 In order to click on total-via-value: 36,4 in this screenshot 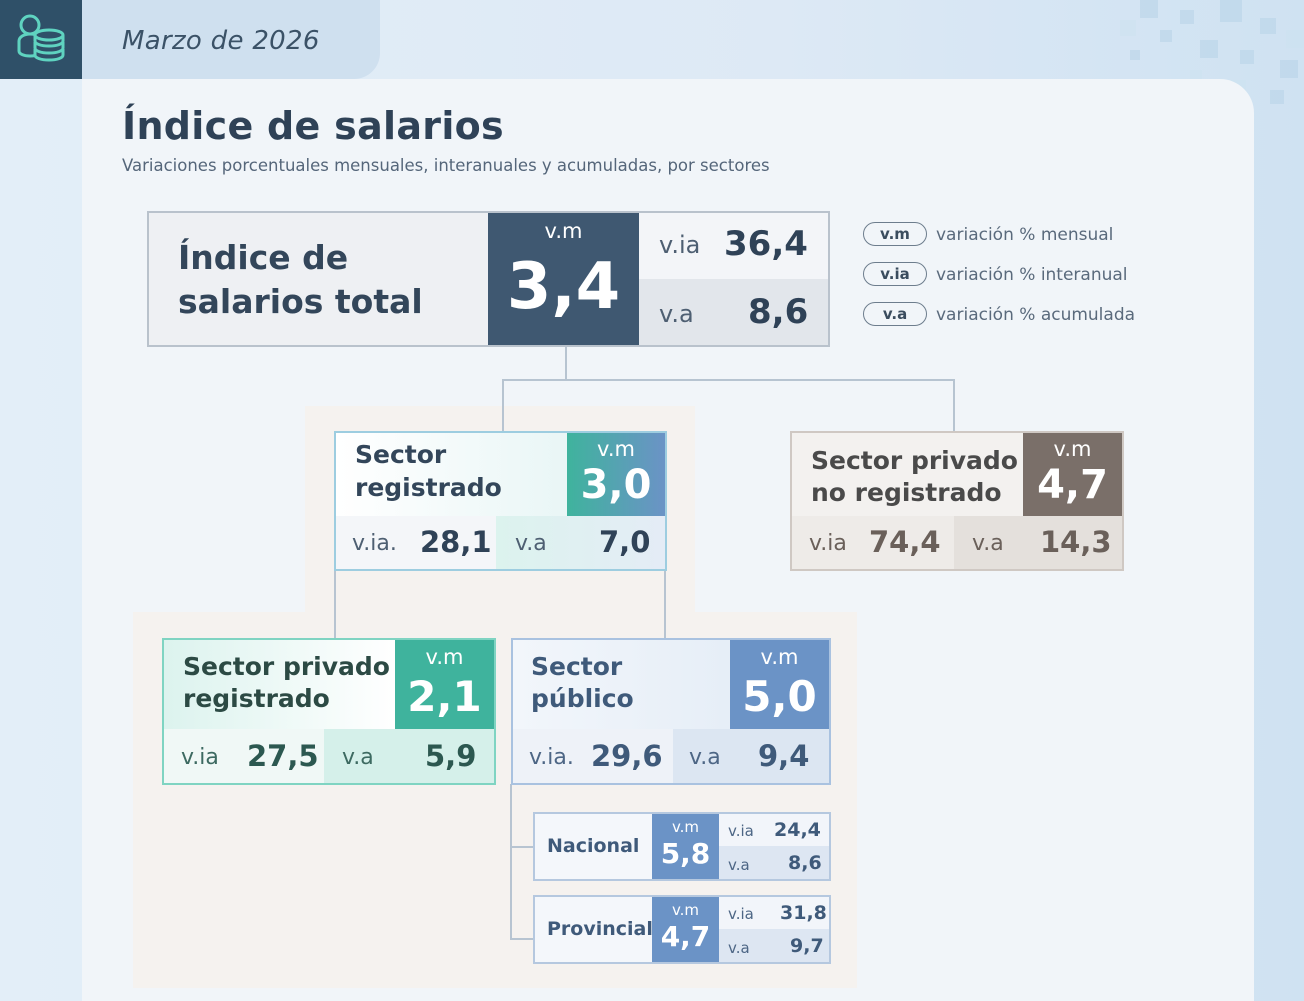, I will do `click(766, 244)`.